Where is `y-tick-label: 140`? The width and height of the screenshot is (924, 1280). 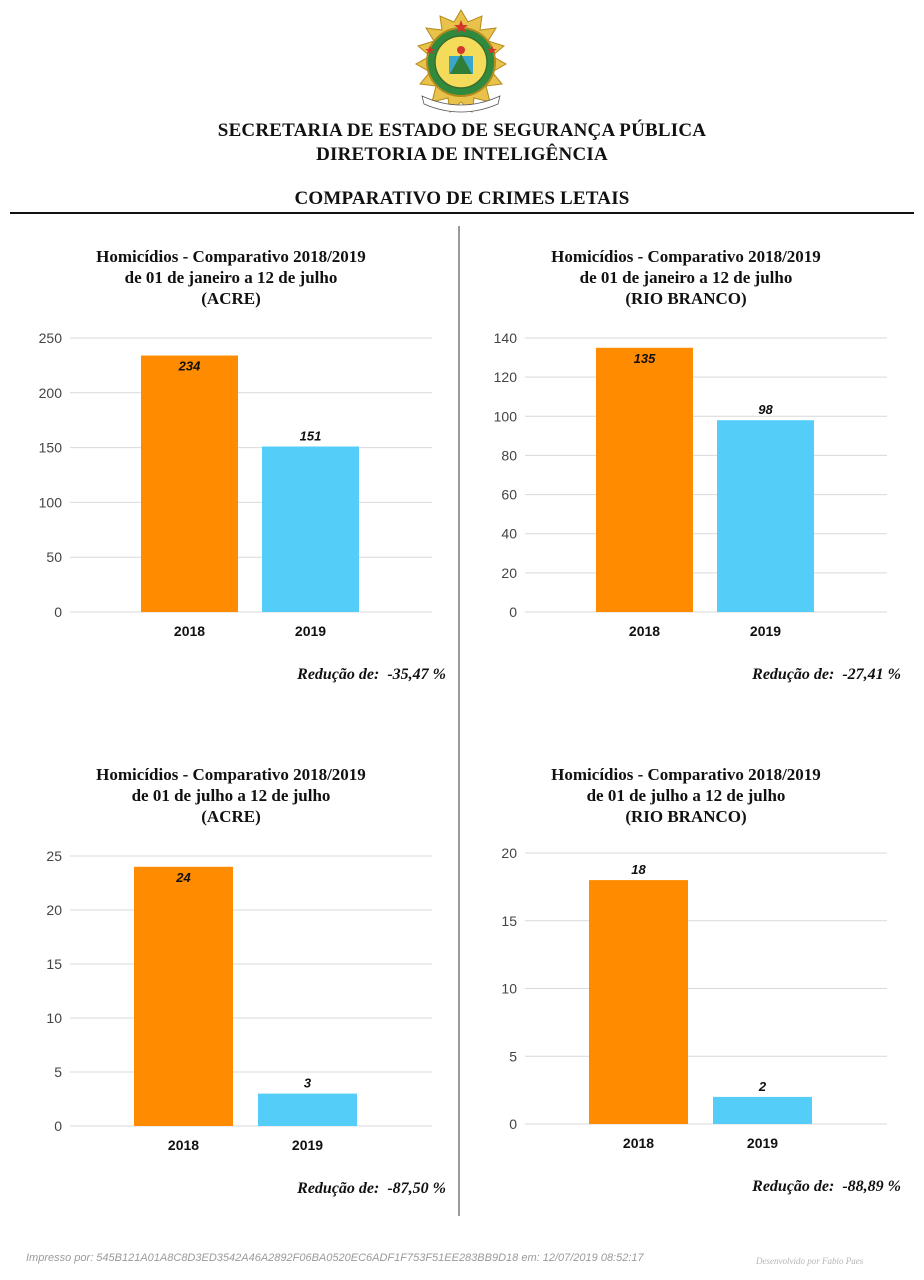 y-tick-label: 140 is located at coordinates (506, 338).